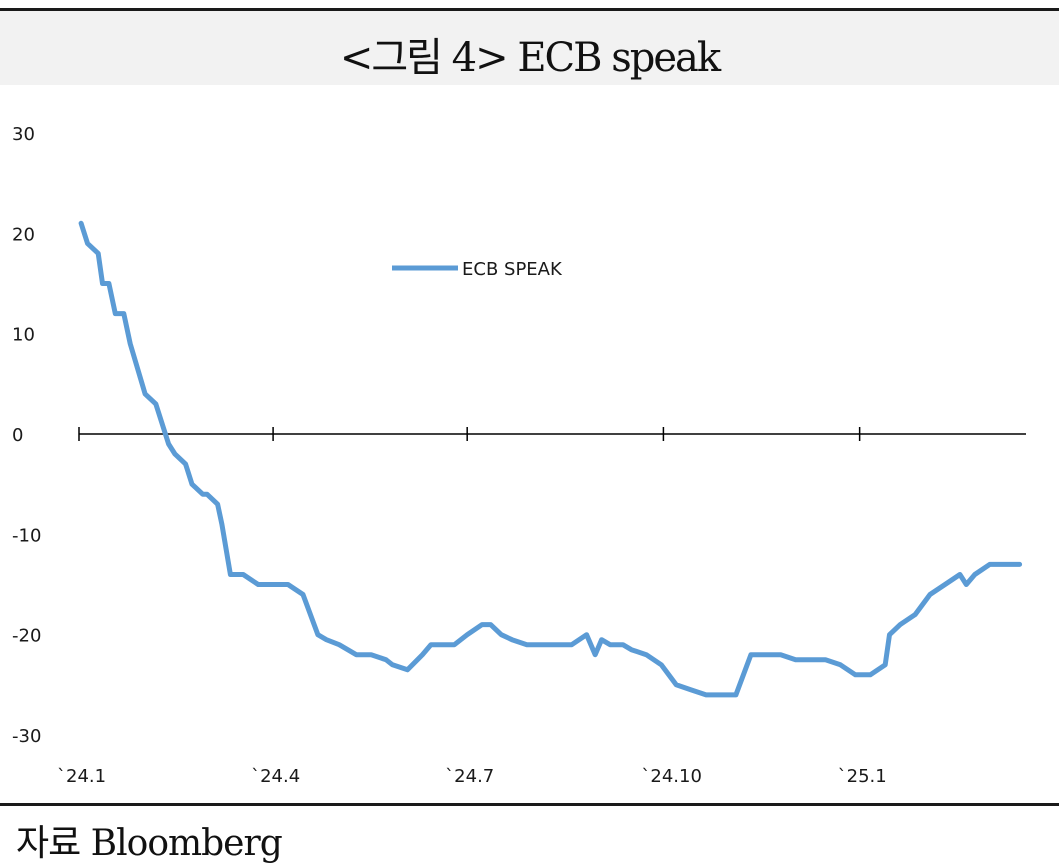  Describe the element at coordinates (862, 776) in the screenshot. I see `x-tick-label: `25.1` at that location.